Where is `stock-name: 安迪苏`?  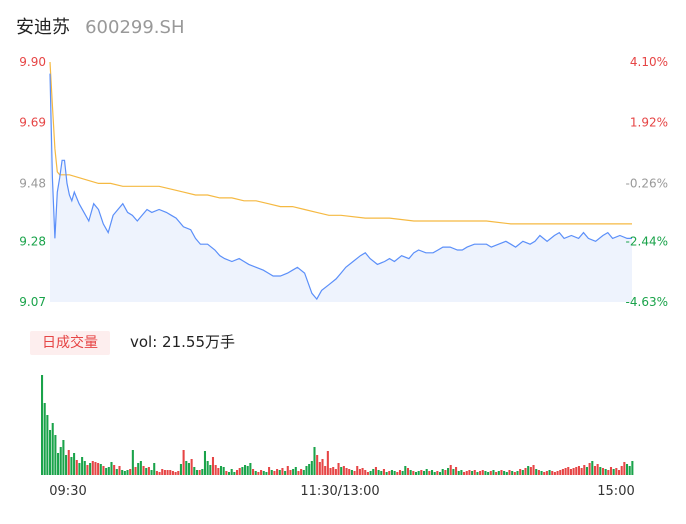
stock-name: 安迪苏 is located at coordinates (43, 27).